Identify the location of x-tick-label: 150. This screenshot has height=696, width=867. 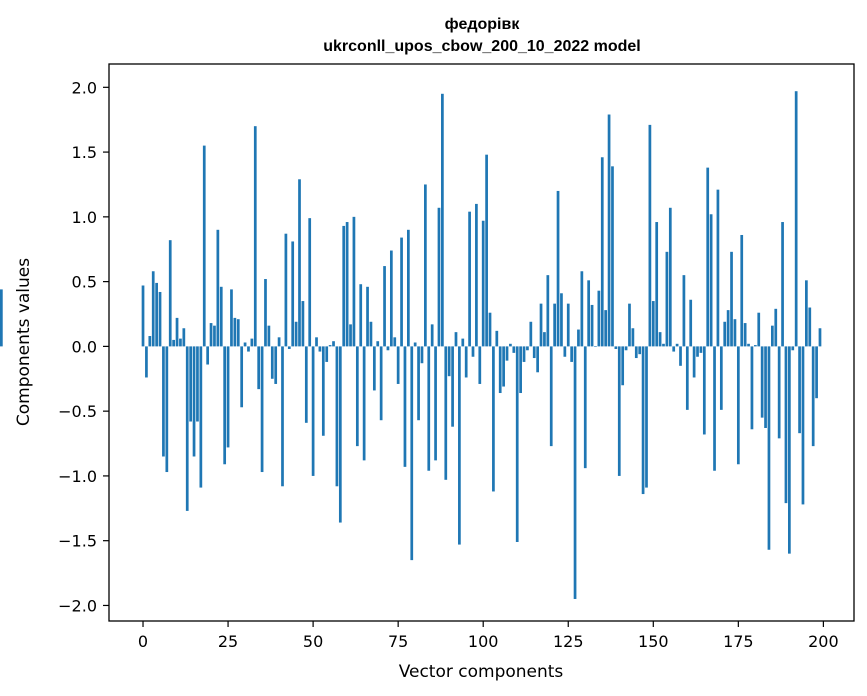
(653, 641).